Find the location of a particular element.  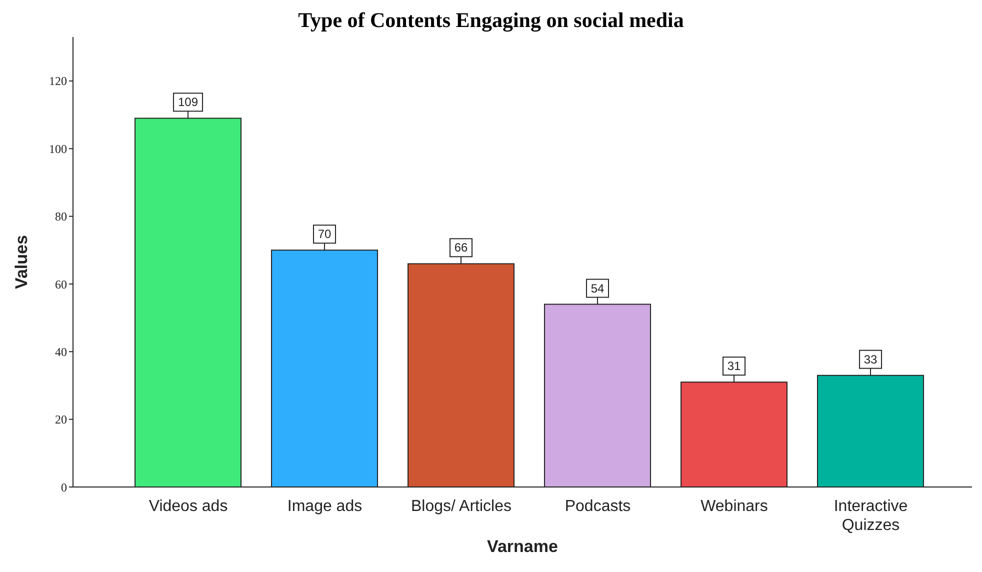

data-label: 70 is located at coordinates (325, 234).